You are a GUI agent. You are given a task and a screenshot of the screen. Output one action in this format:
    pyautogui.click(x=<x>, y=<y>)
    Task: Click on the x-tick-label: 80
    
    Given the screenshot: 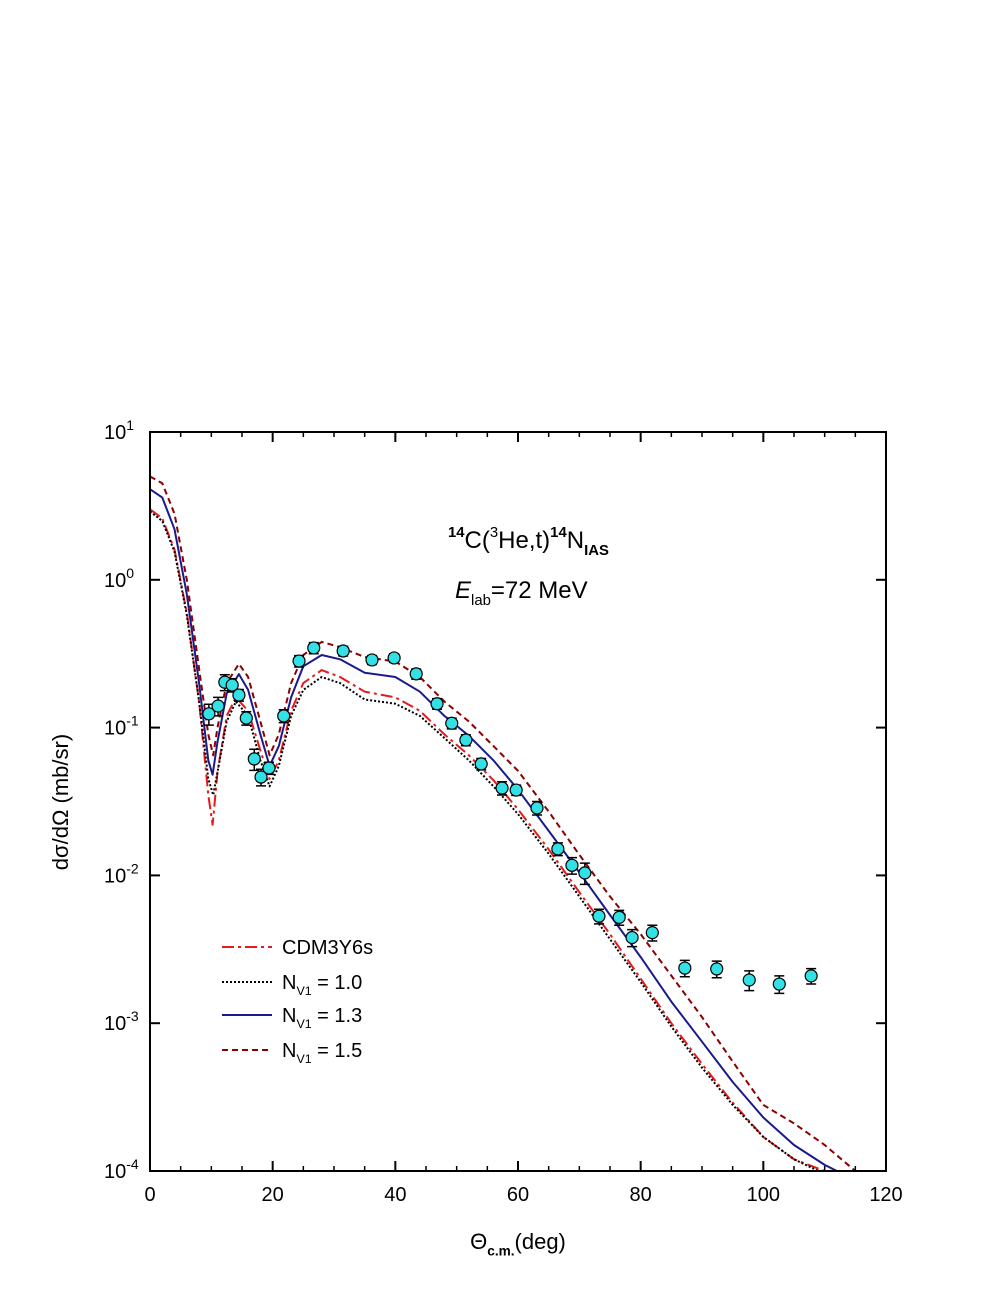 What is the action you would take?
    pyautogui.click(x=641, y=1195)
    